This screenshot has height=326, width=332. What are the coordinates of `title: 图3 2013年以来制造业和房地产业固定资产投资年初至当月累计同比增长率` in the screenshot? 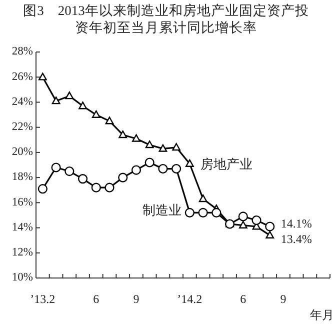 It's located at (166, 19).